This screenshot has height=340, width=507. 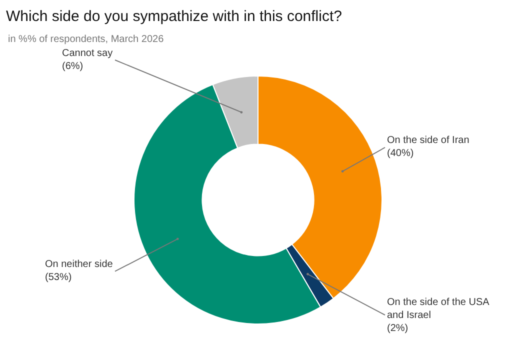 What do you see at coordinates (428, 140) in the screenshot?
I see `slice-label: On the side of Iran` at bounding box center [428, 140].